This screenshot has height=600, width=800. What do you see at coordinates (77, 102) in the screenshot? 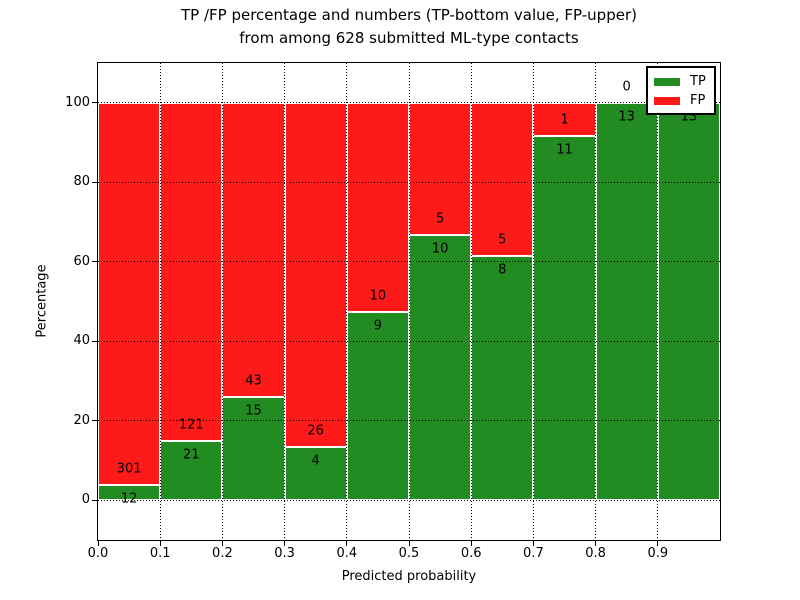
I see `y-tick-label: 100` at bounding box center [77, 102].